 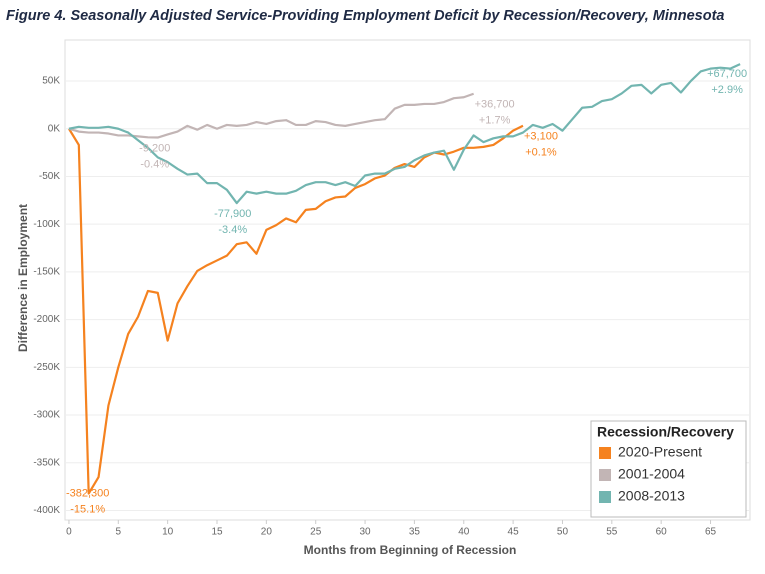 What do you see at coordinates (662, 532) in the screenshot?
I see `x-tick-label: 60` at bounding box center [662, 532].